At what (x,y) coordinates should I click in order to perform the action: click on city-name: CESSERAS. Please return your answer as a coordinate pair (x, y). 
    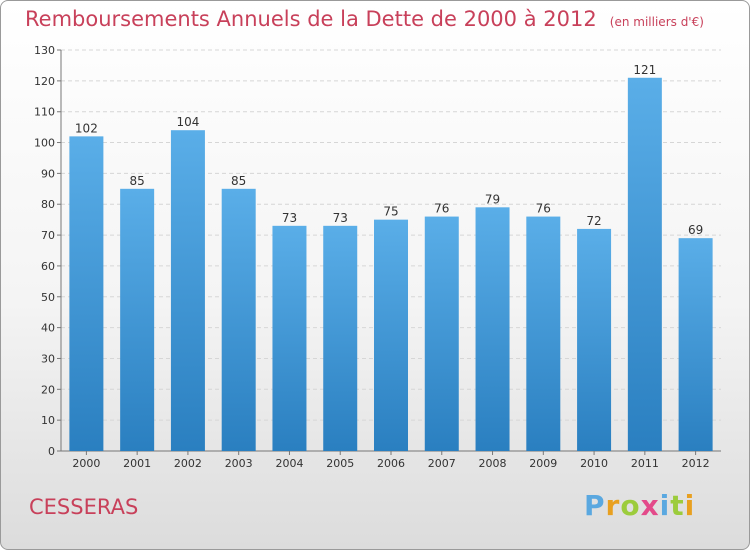
    Looking at the image, I should click on (84, 507).